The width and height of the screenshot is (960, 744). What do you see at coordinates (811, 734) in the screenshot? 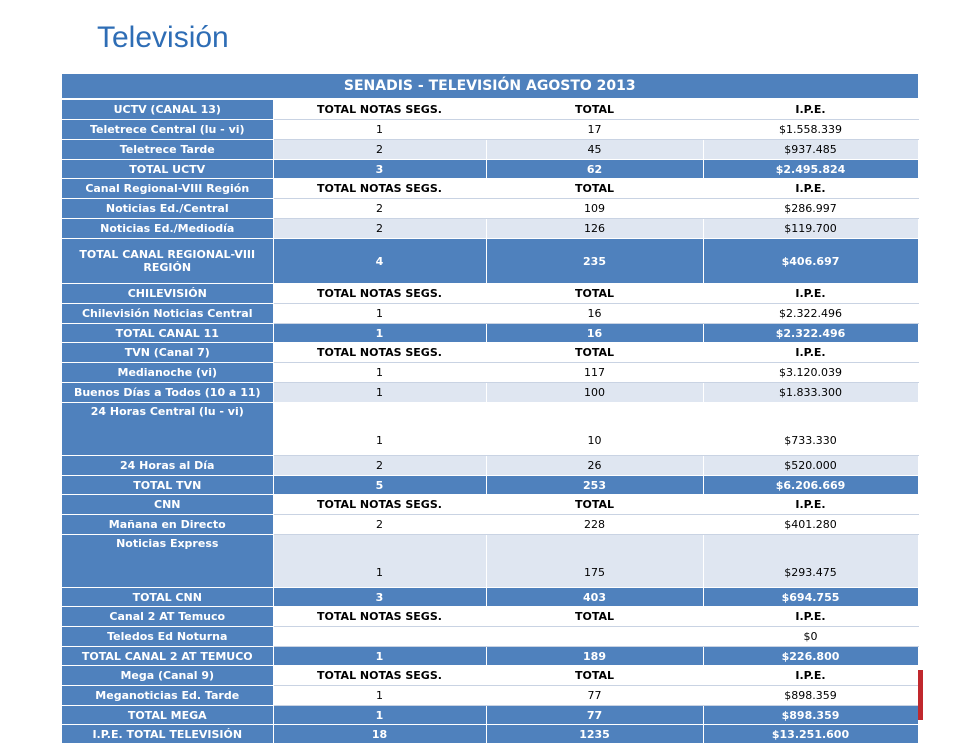
I see `ipe-cell: $13.251.600` at bounding box center [811, 734].